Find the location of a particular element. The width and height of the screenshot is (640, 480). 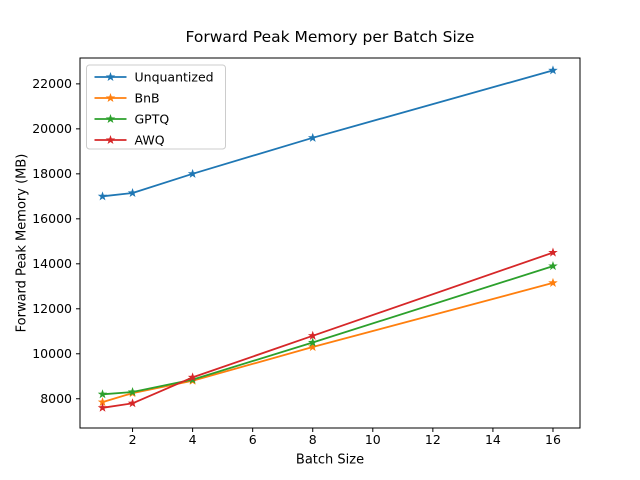

legend-marker-awq is located at coordinates (110, 140).